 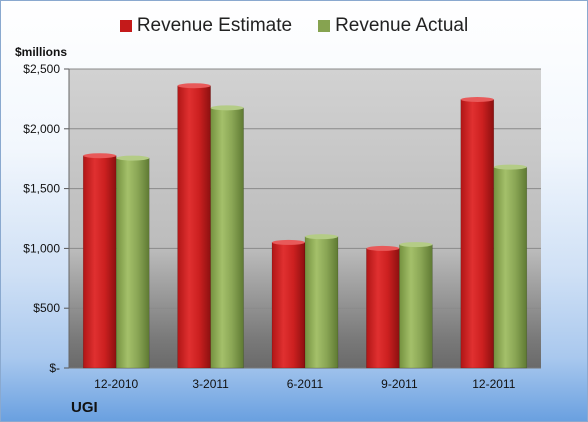 I want to click on y-tick-label: $-, so click(x=54, y=368).